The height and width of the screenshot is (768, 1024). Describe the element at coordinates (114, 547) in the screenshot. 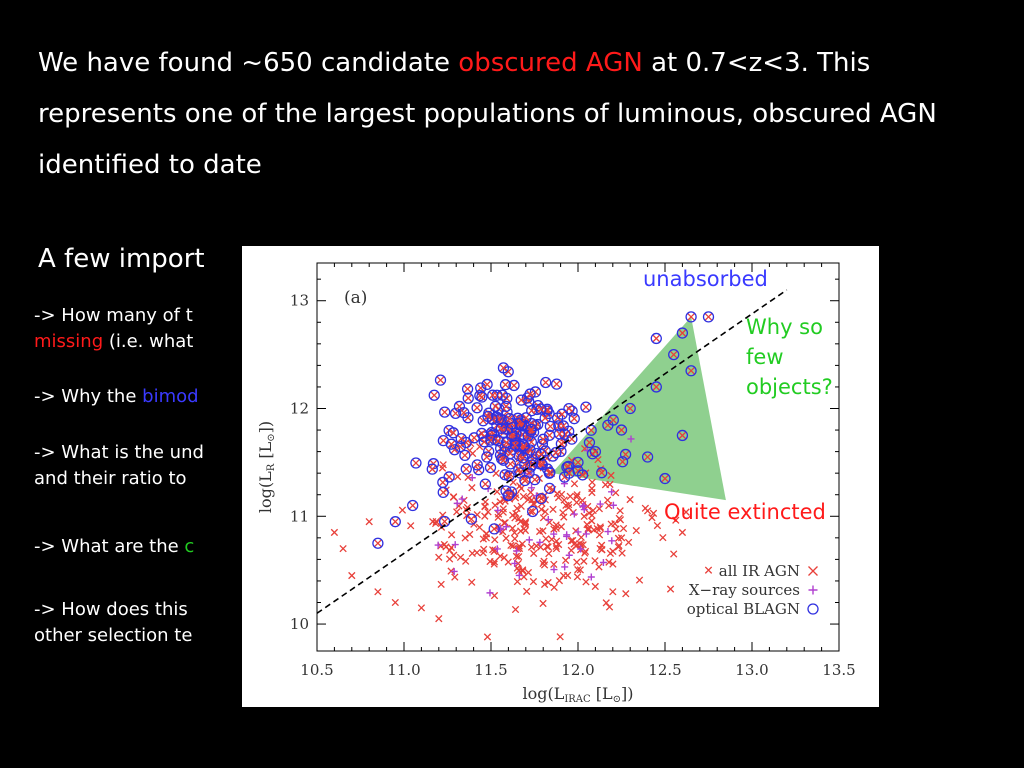

I see `question-4: -> What are the c` at that location.